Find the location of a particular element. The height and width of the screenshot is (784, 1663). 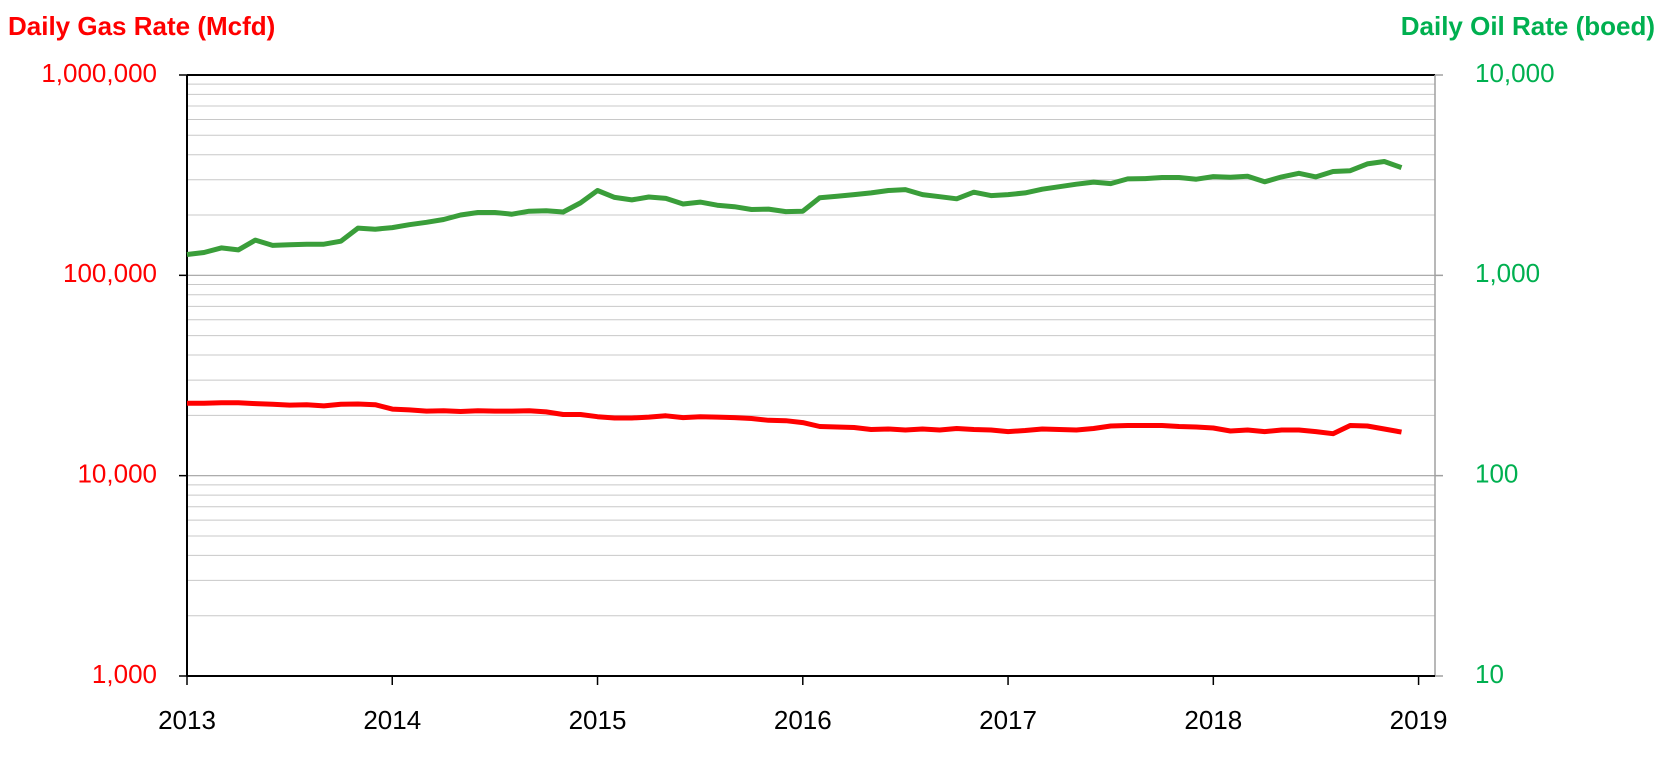

y2-axis-title: Daily Oil Rate (boed) is located at coordinates (1528, 26).